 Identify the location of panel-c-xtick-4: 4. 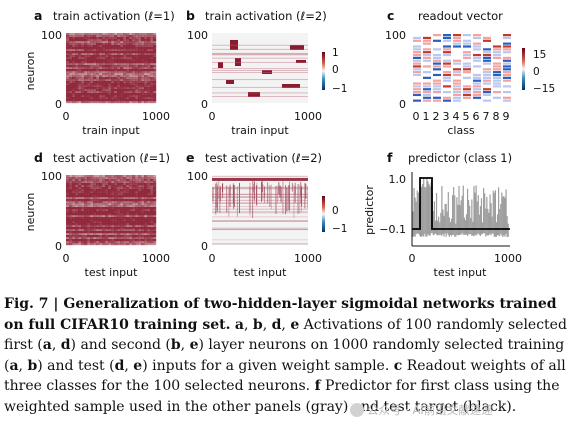
(456, 116).